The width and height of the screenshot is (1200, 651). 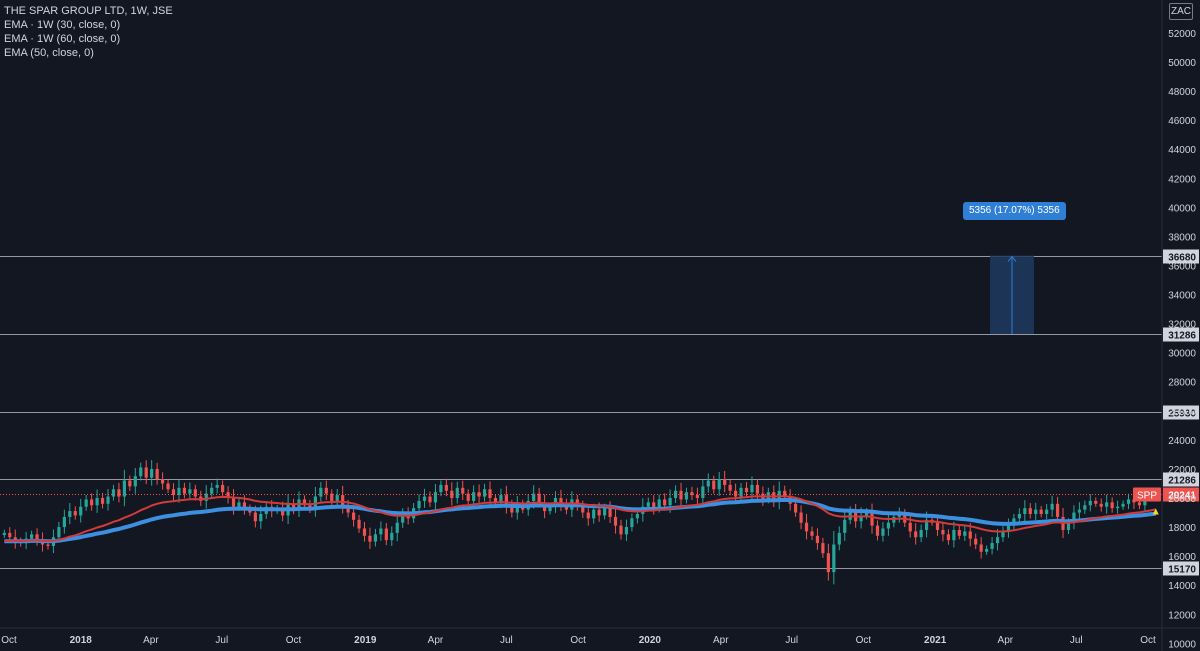 I want to click on time-tick-label: Jul, so click(x=506, y=640).